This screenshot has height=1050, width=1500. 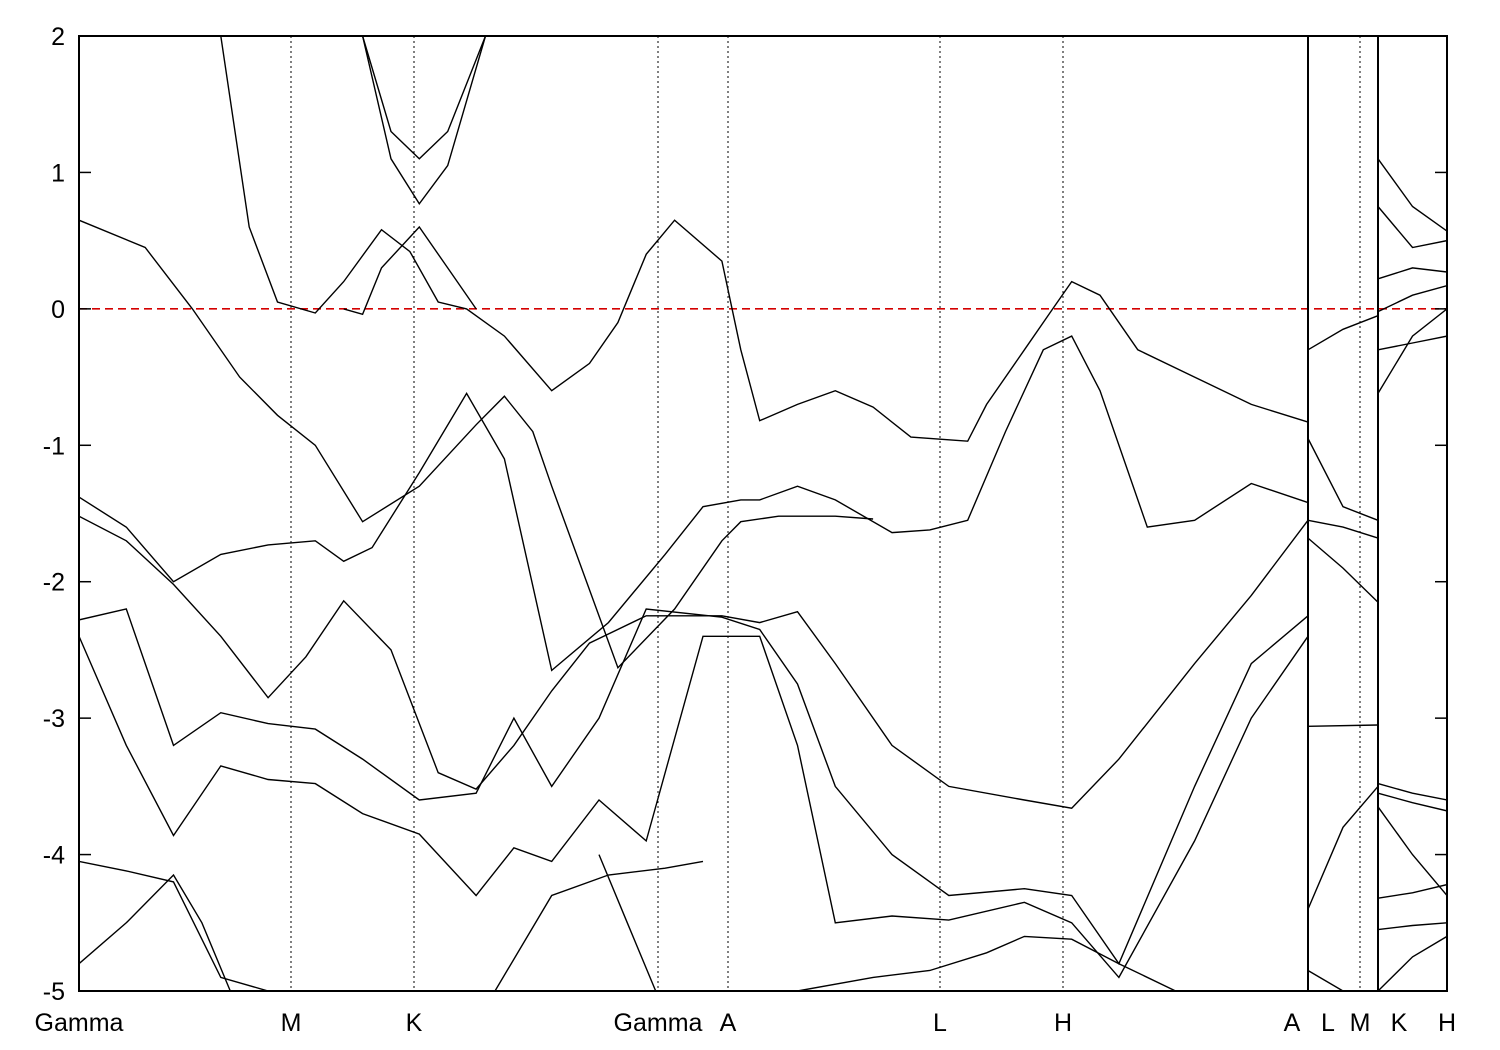 What do you see at coordinates (745, 1023) in the screenshot?
I see `x-axis-ticks: Gamma M K Gamma A L H A L M K H` at bounding box center [745, 1023].